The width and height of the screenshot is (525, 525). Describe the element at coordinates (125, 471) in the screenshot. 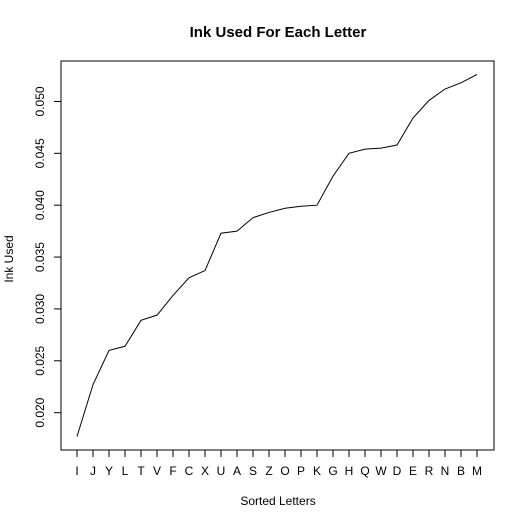

I see `x-tick-label: L` at that location.